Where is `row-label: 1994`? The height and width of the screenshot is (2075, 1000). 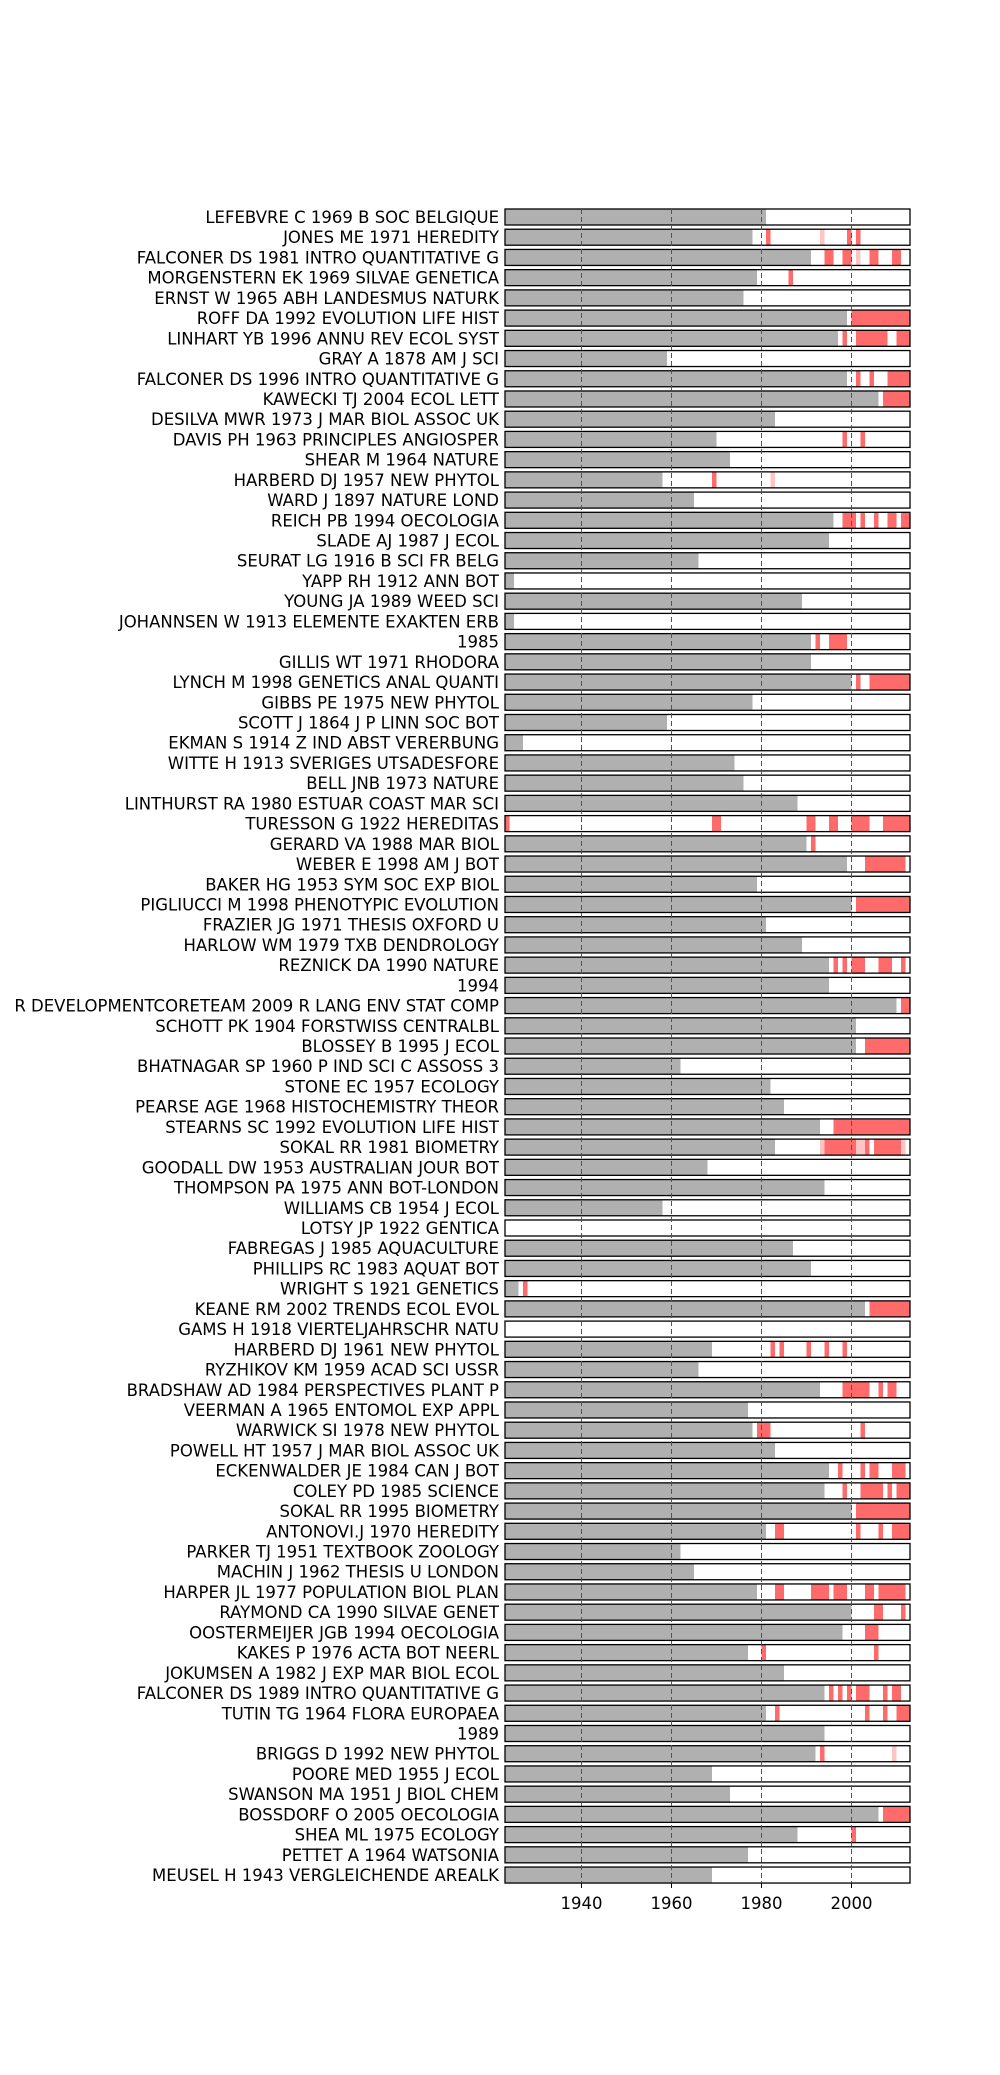 row-label: 1994 is located at coordinates (478, 985).